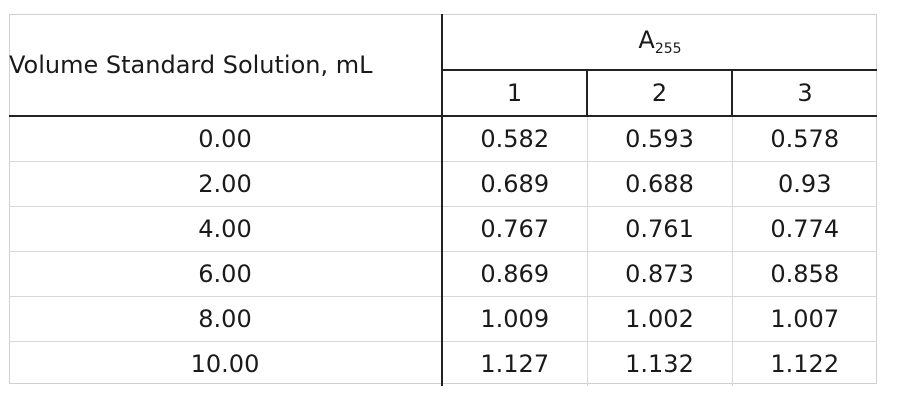  I want to click on absorbance-cell: 0.873, so click(660, 274).